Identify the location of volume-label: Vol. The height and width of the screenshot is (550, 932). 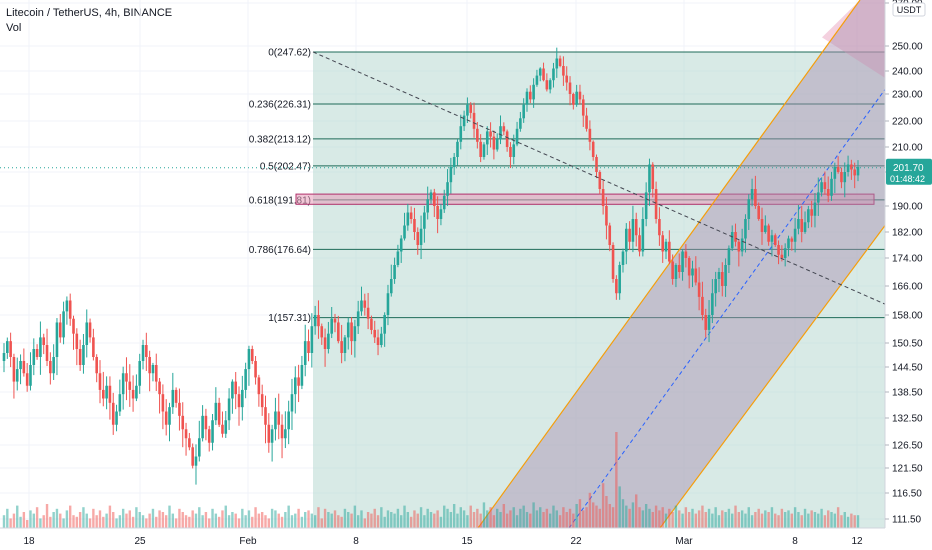
(14, 28).